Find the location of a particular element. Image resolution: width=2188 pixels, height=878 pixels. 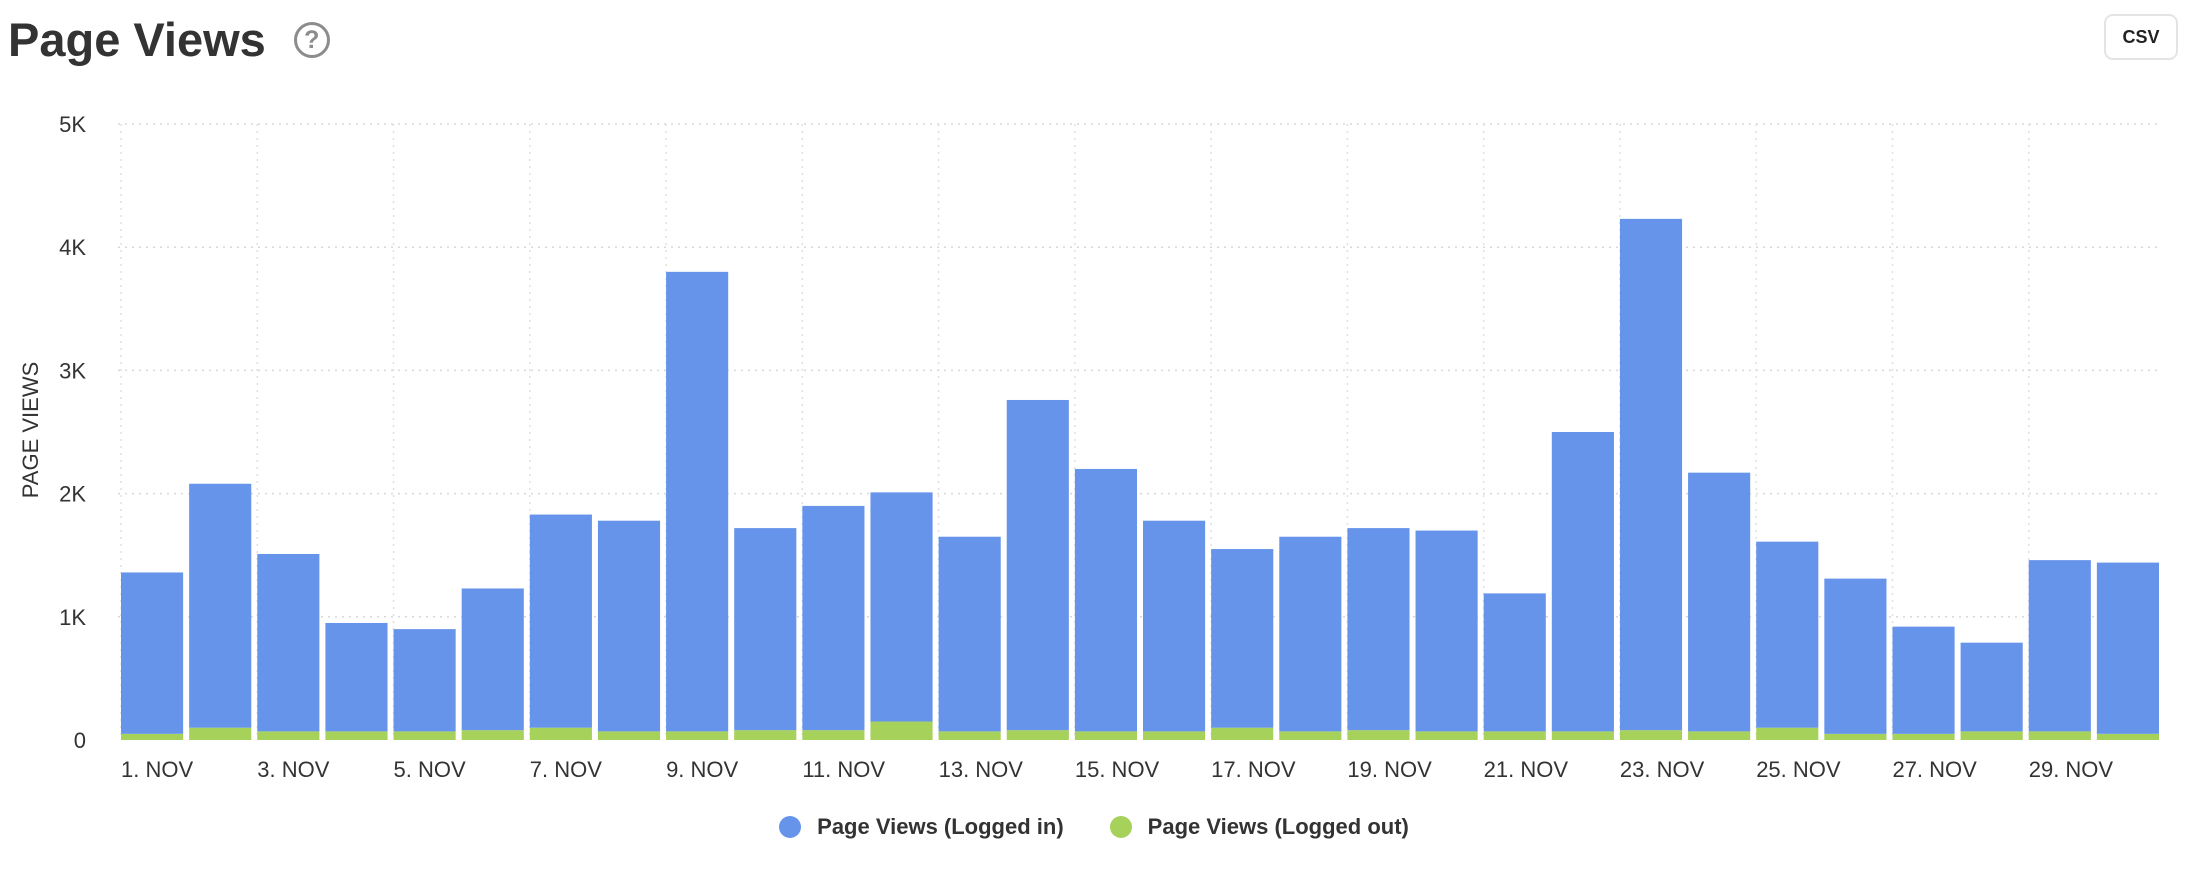

y-tick-label: 2K is located at coordinates (72, 494).